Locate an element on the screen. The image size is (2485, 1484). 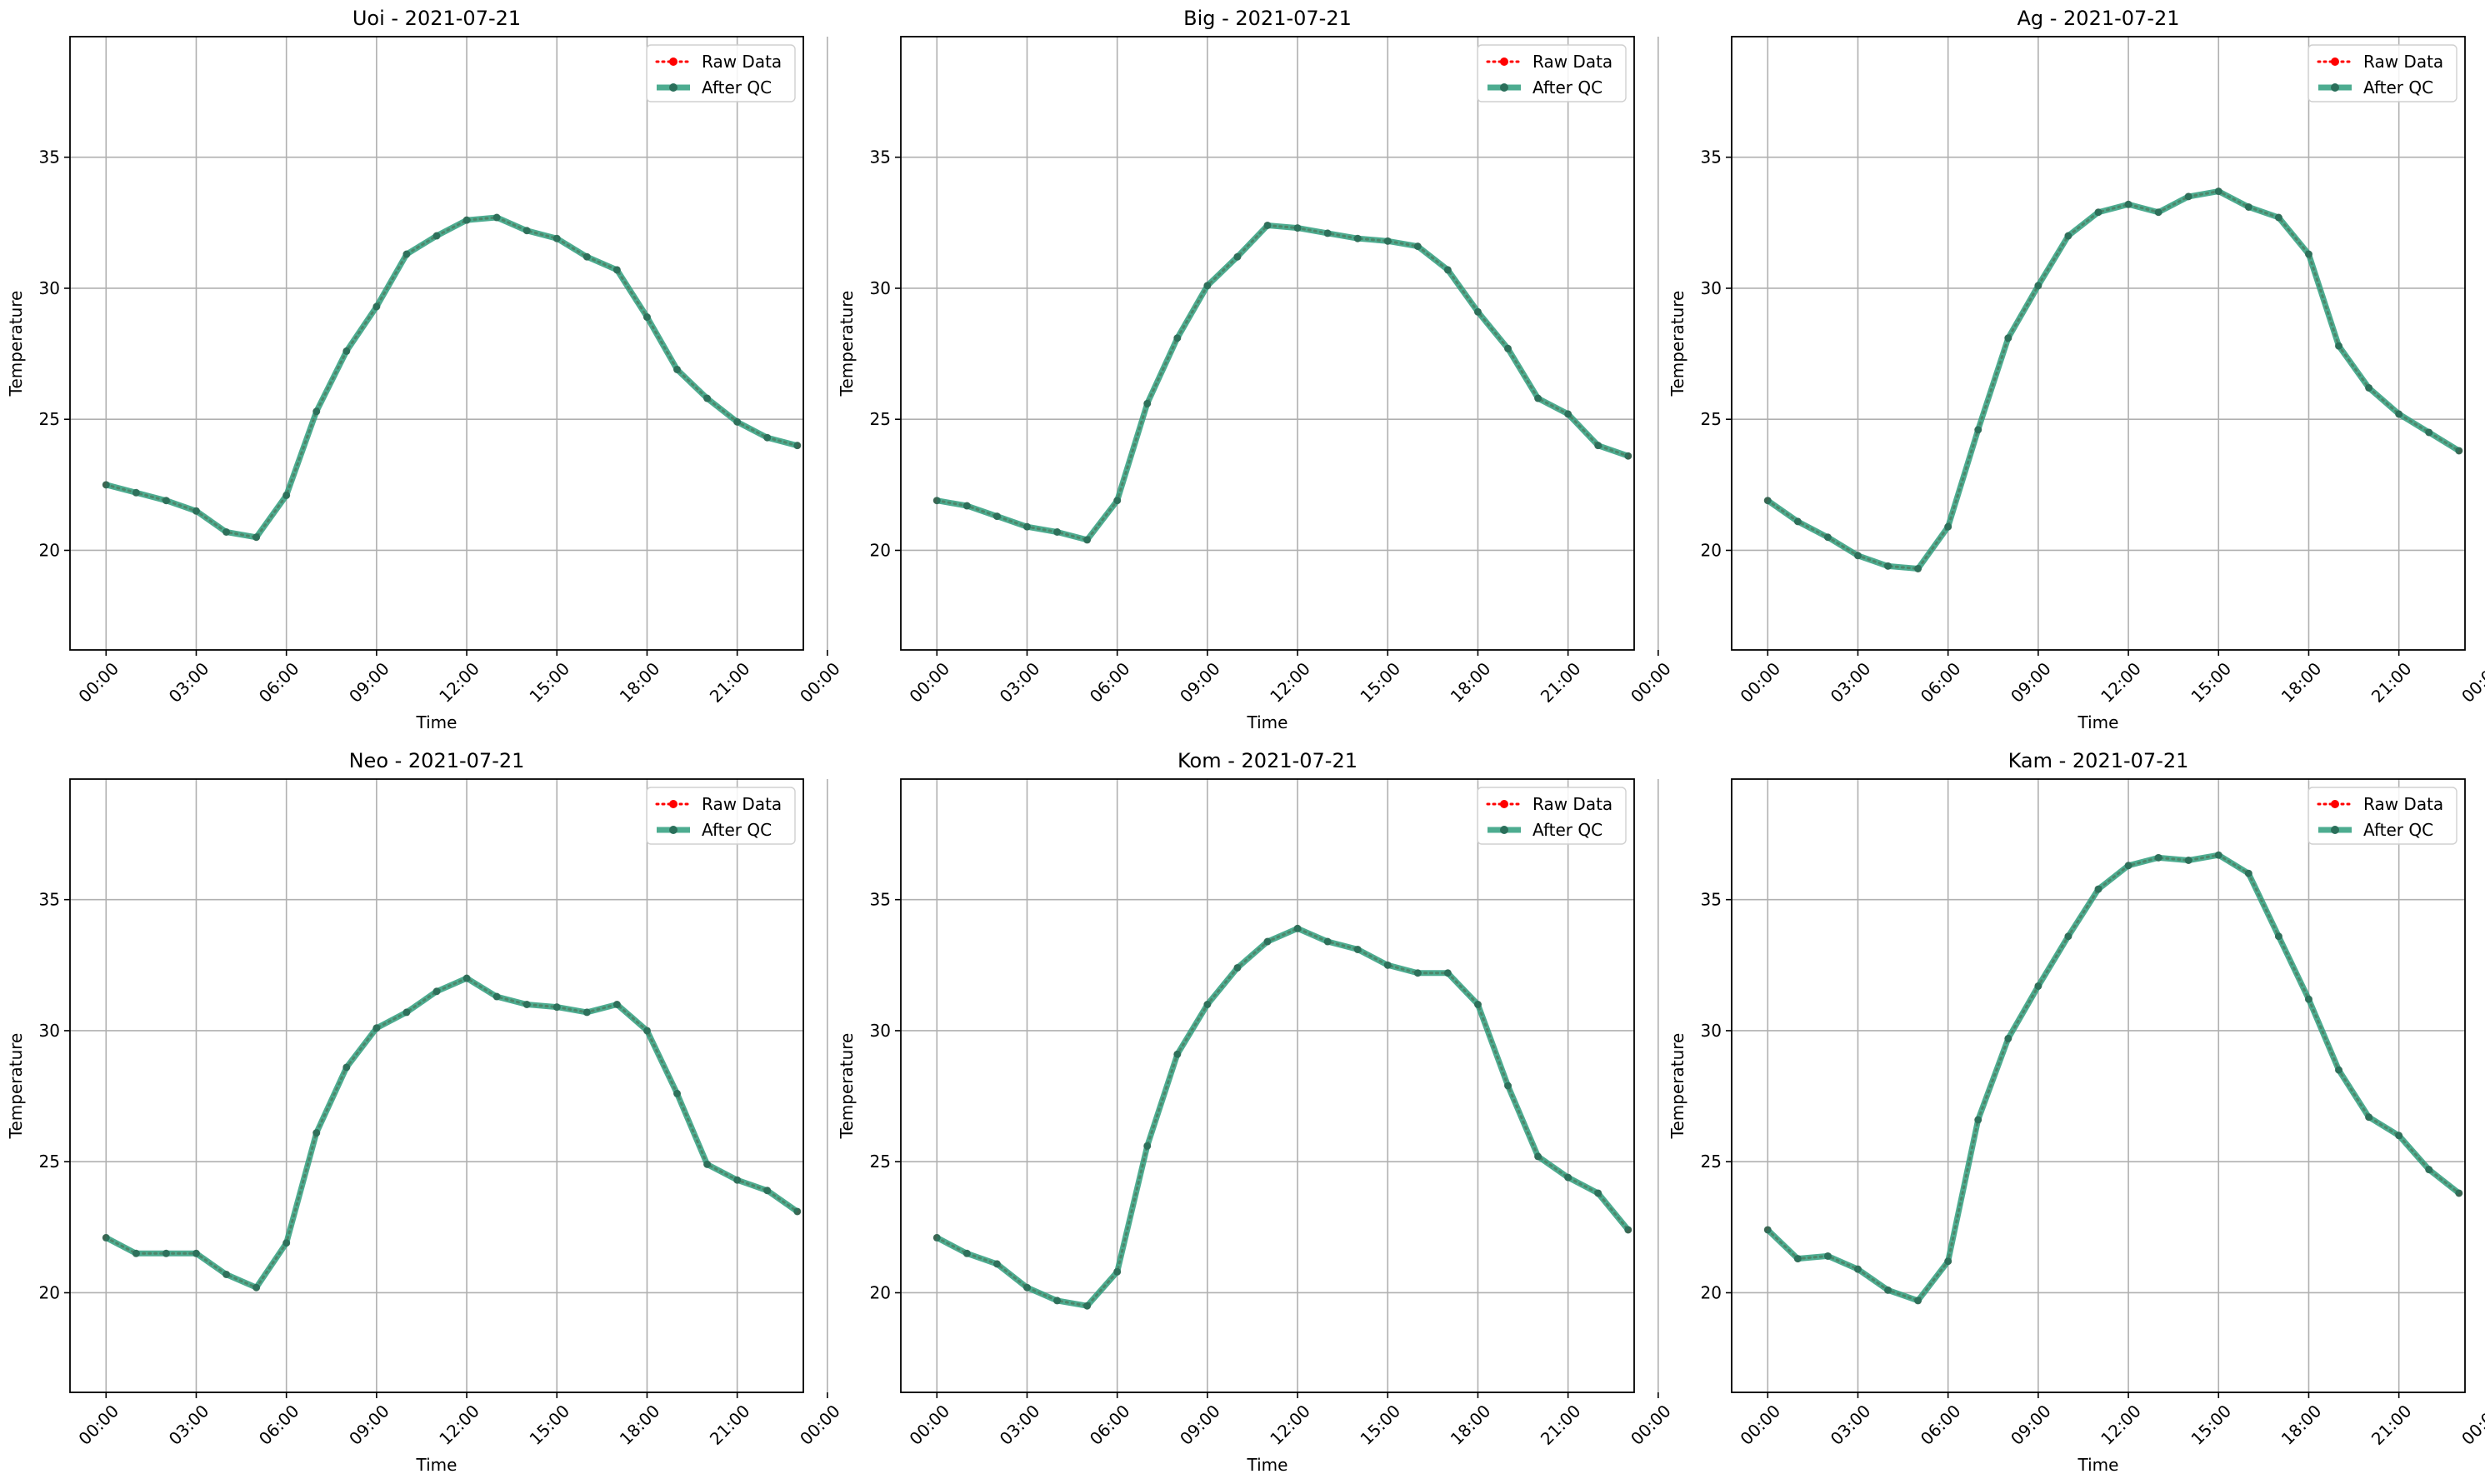
x-tick-label: 09:00 is located at coordinates (2031, 682).